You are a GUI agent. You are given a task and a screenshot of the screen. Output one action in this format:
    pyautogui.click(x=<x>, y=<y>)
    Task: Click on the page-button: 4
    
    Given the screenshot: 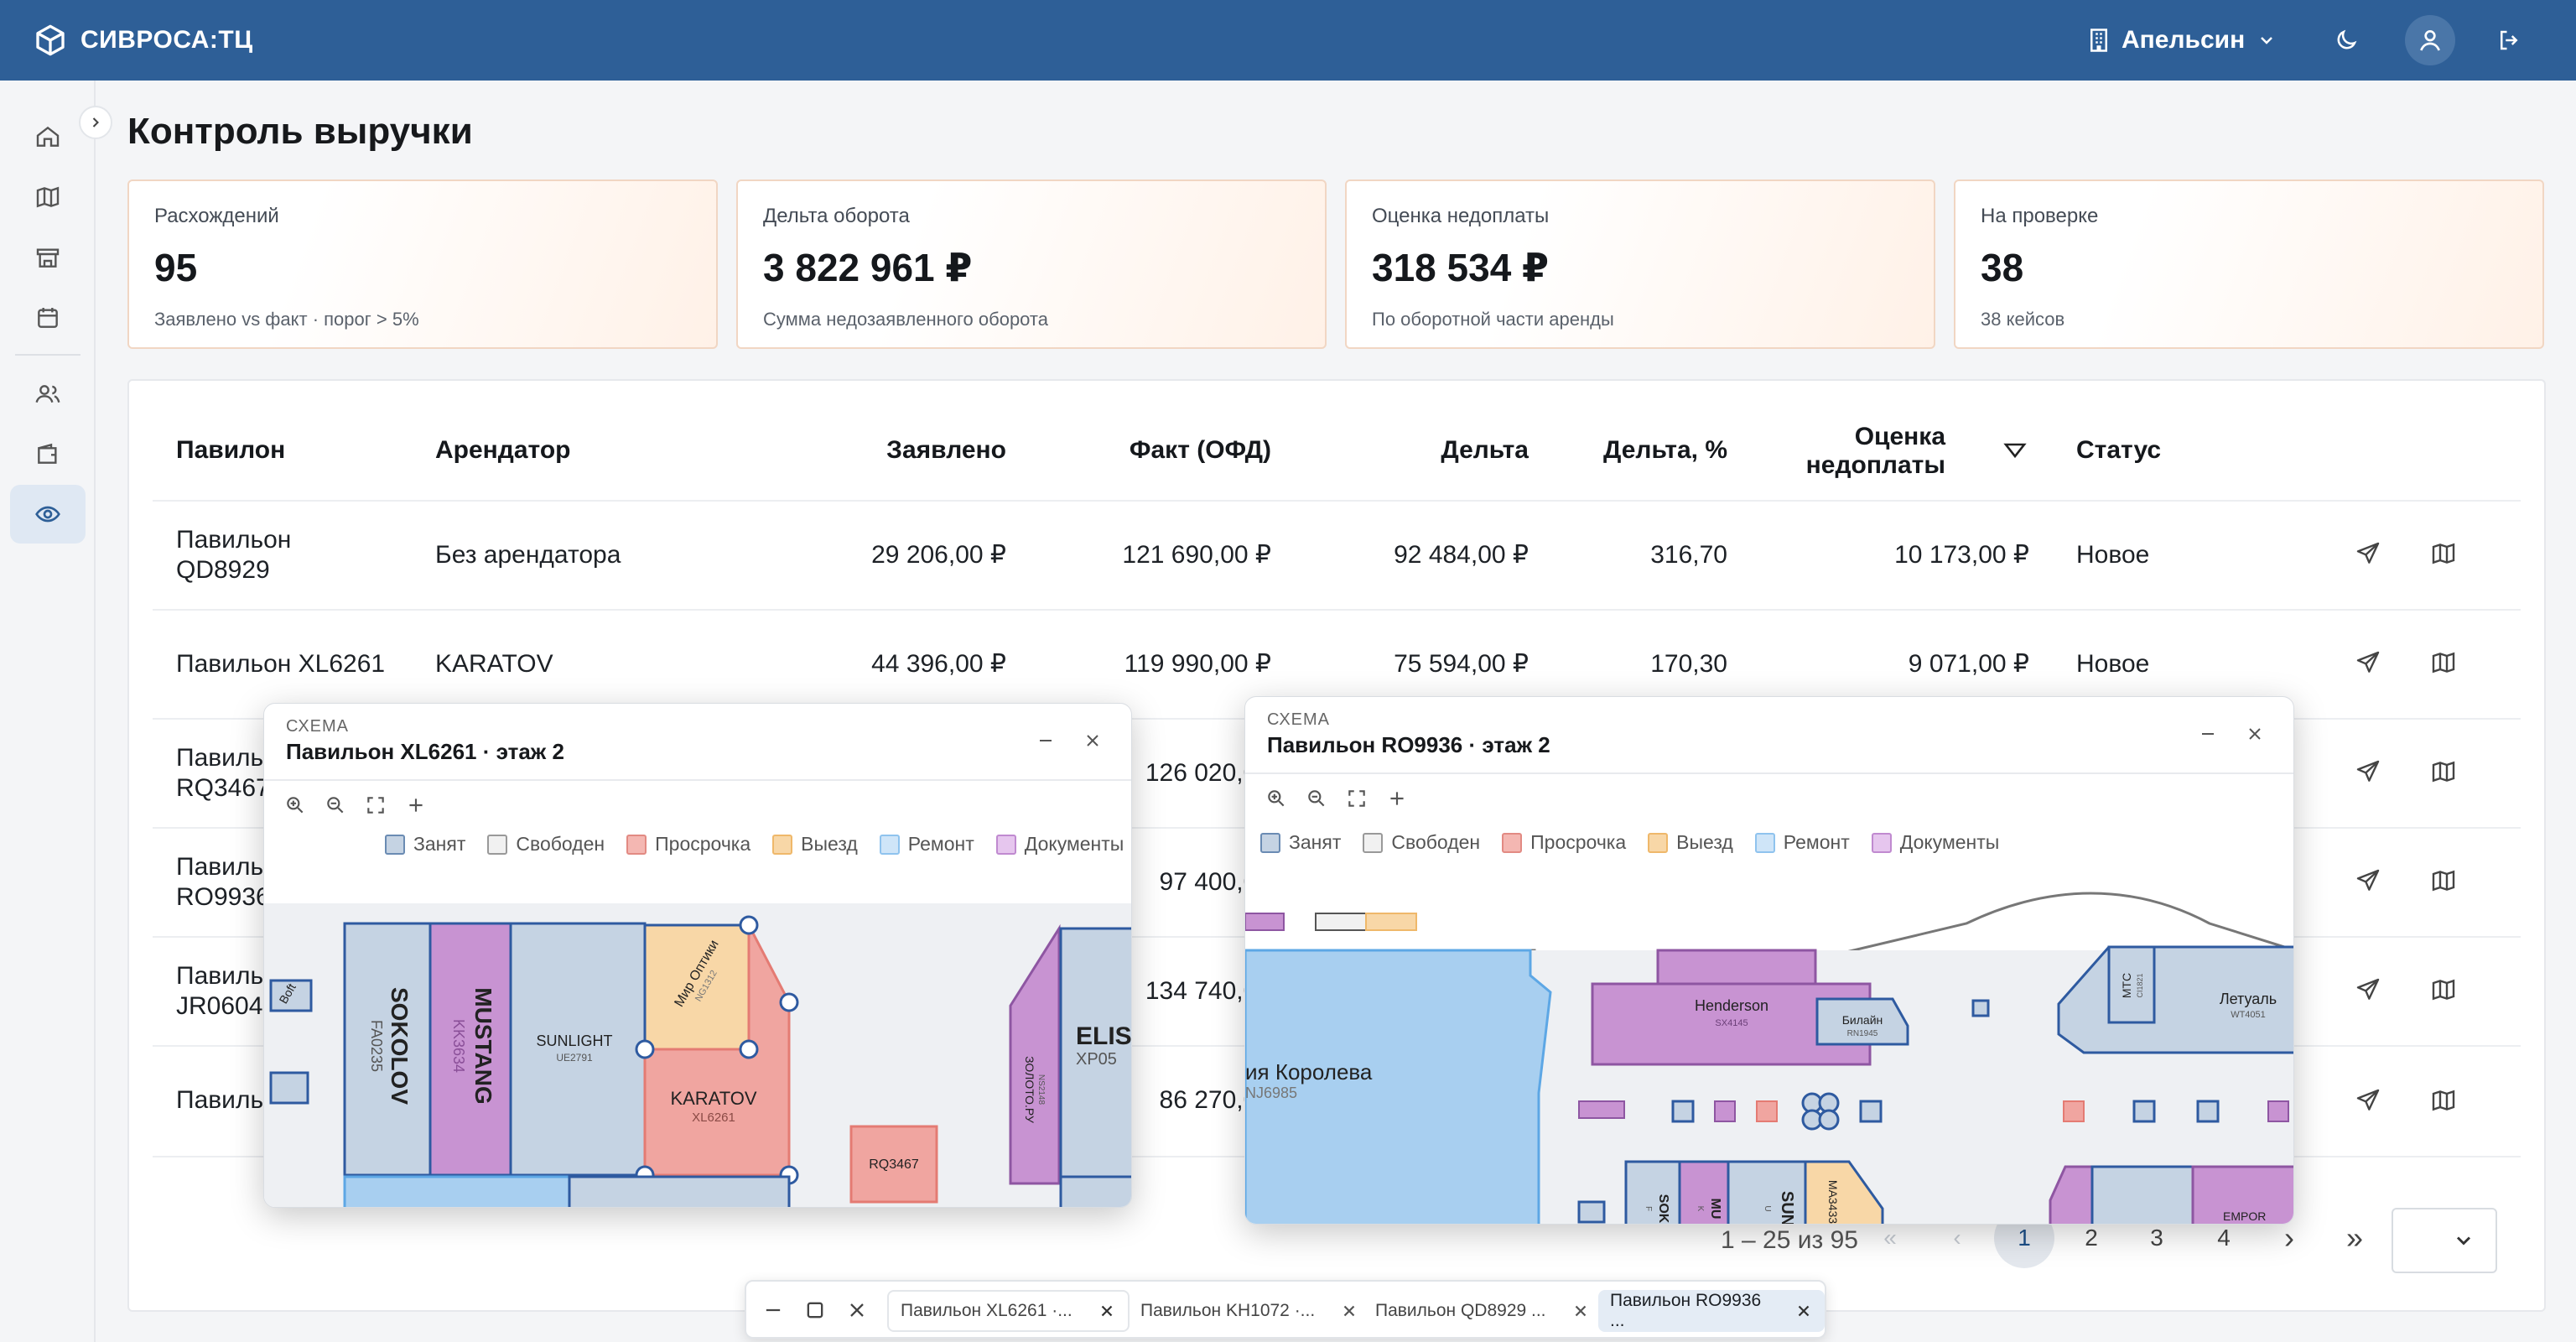 What is the action you would take?
    pyautogui.click(x=2224, y=1238)
    